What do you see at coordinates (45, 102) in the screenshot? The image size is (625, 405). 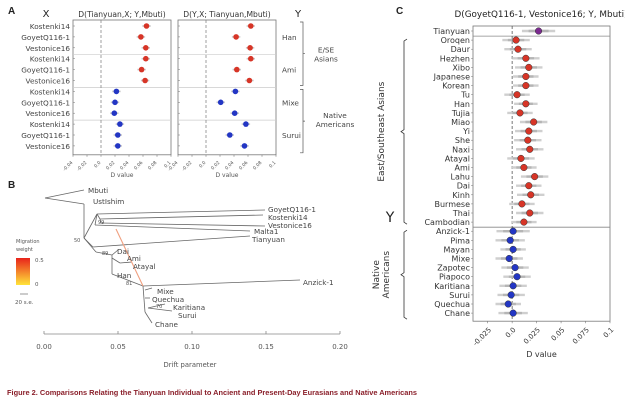 I see `row-label: GoyetQ116-1` at bounding box center [45, 102].